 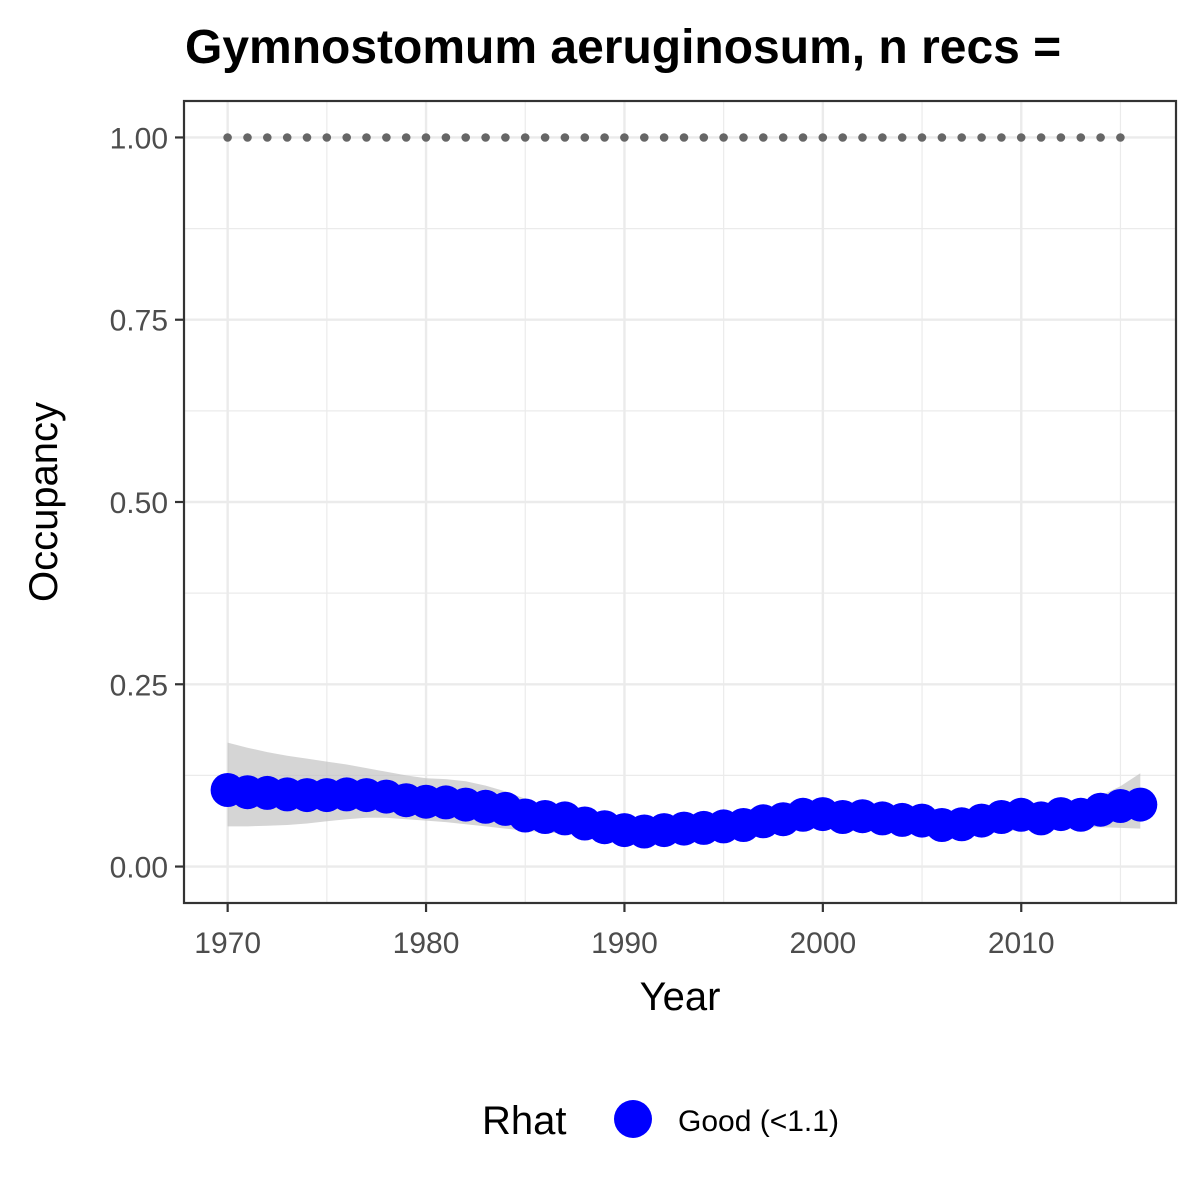 What do you see at coordinates (44, 502) in the screenshot?
I see `y-axis-title: Occupancy` at bounding box center [44, 502].